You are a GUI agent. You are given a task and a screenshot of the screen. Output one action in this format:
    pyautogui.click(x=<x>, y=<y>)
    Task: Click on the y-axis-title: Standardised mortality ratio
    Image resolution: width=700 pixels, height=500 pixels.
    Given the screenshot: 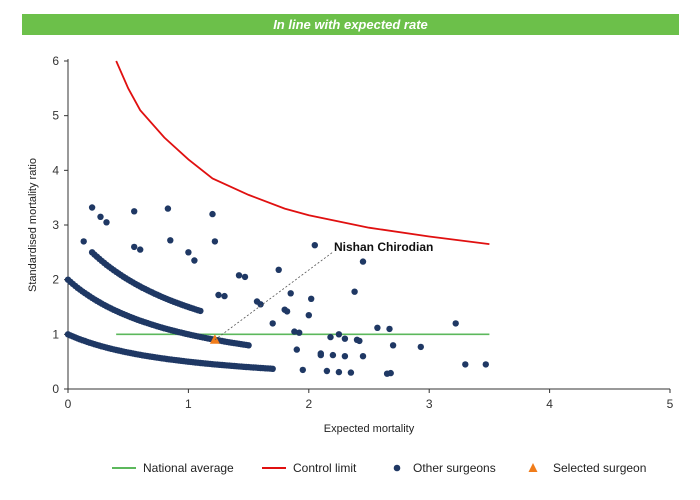 What is the action you would take?
    pyautogui.click(x=33, y=225)
    